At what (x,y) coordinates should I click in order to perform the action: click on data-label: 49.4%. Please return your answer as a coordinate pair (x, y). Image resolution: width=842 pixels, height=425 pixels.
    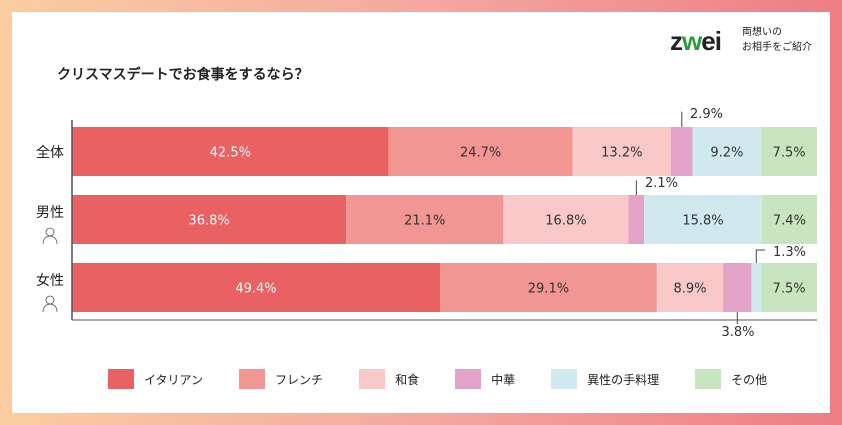
    Looking at the image, I should click on (255, 289).